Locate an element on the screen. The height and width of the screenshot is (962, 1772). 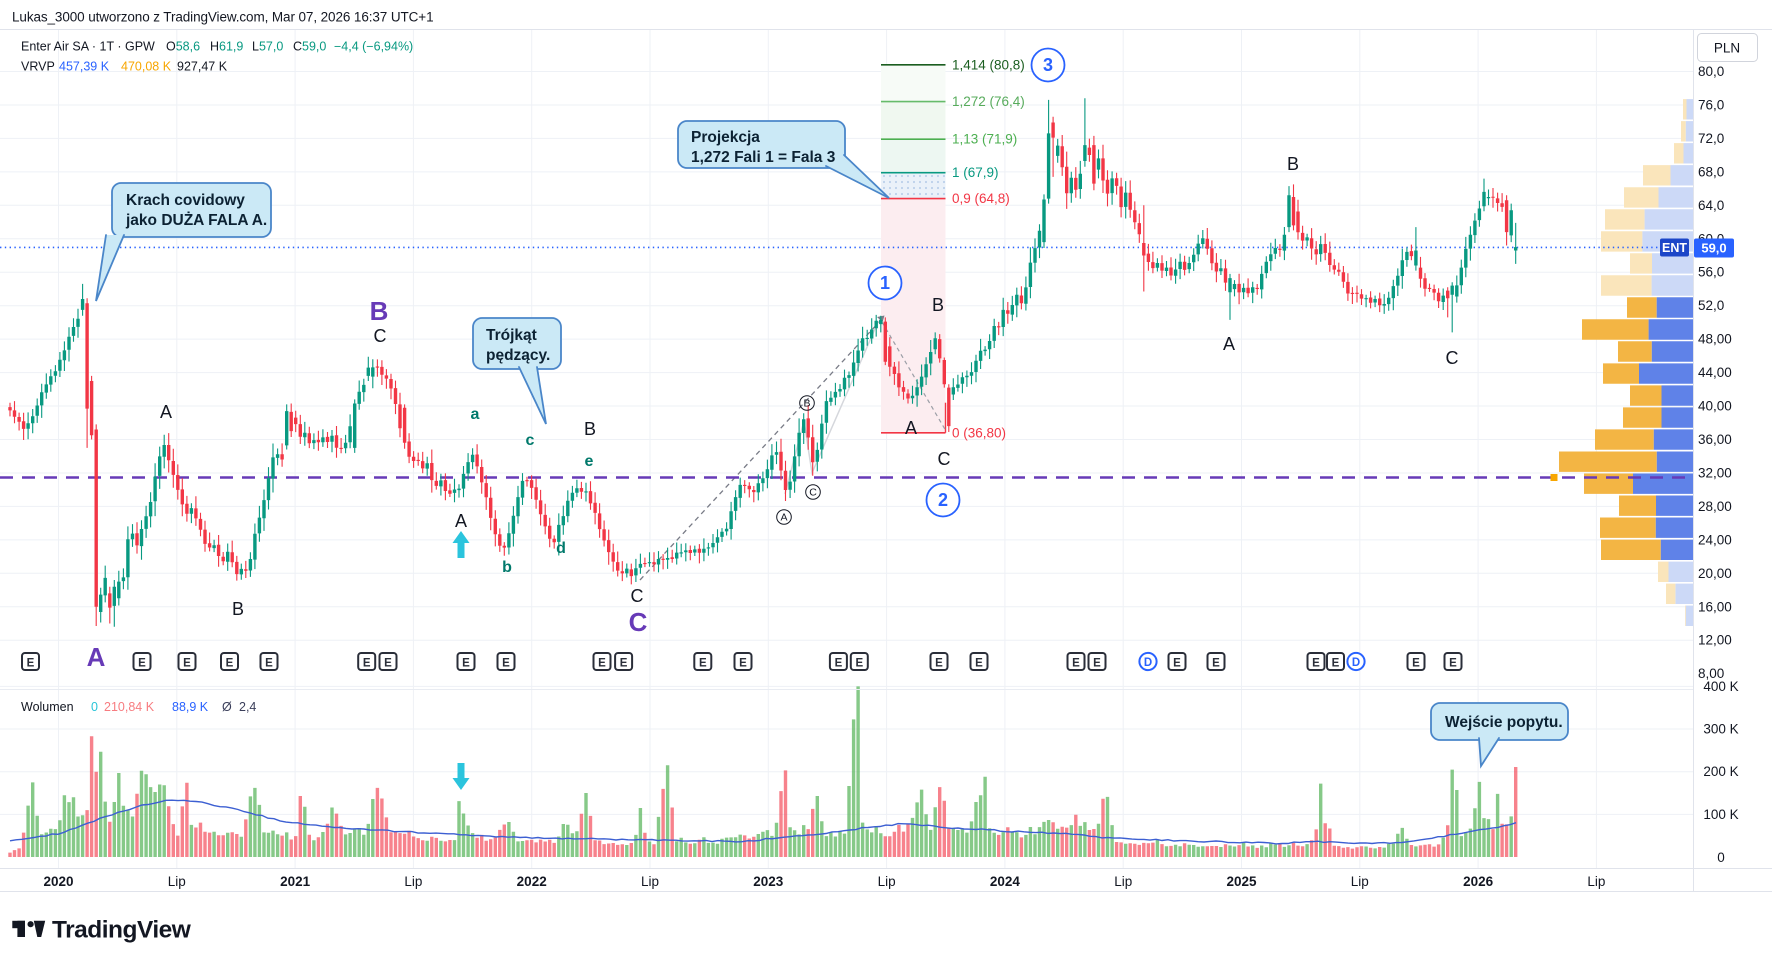
svg-text: 80,0 is located at coordinates (1711, 71).